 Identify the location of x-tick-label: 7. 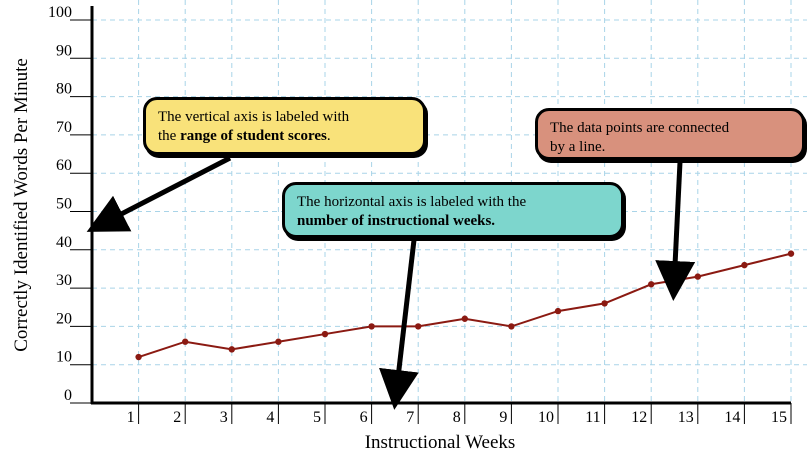
(410, 417).